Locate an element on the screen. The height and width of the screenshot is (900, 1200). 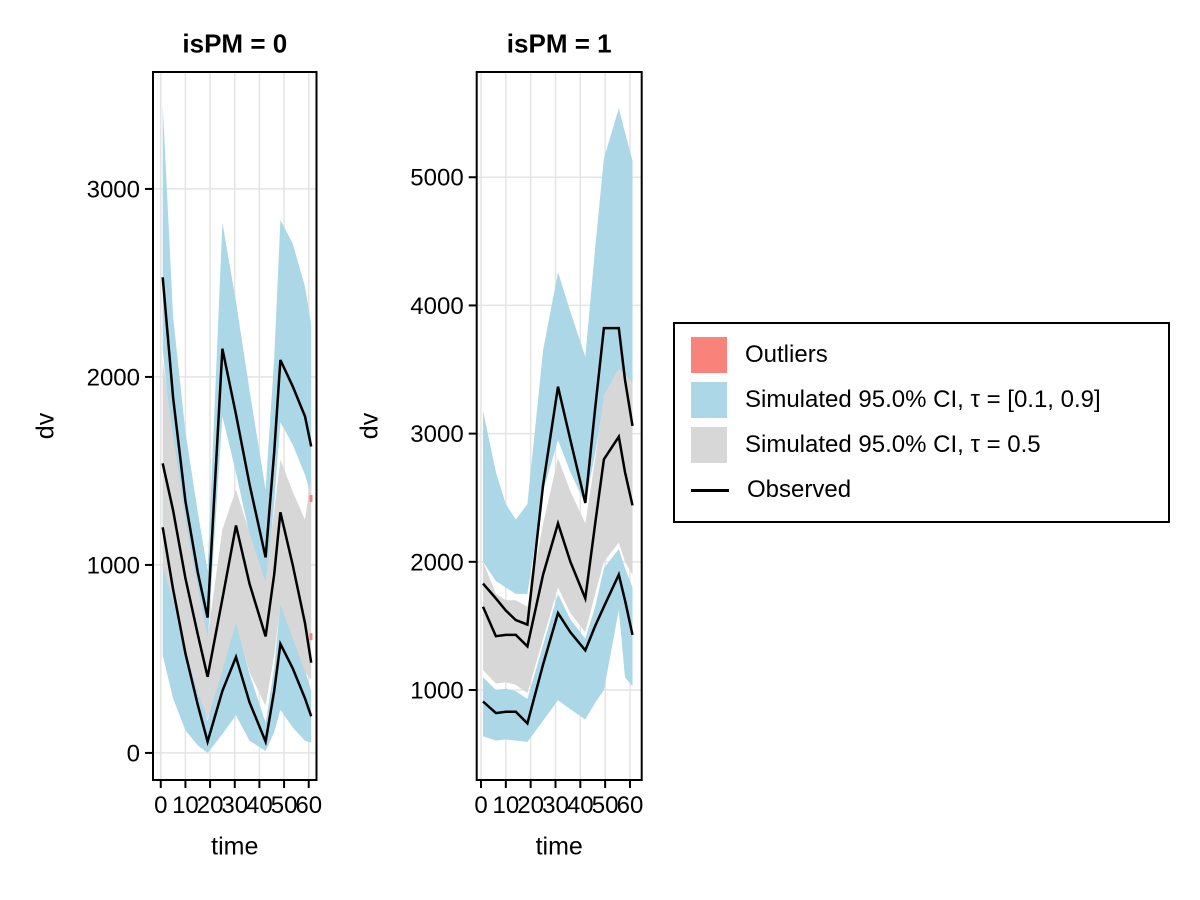
outliers-swatch is located at coordinates (709, 354).